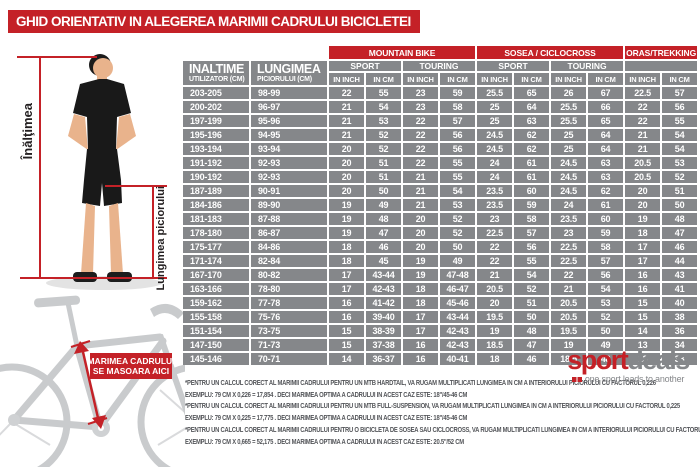 This screenshot has width=700, height=467. Describe the element at coordinates (289, 177) in the screenshot. I see `leg-length-cell: 92-93` at that location.